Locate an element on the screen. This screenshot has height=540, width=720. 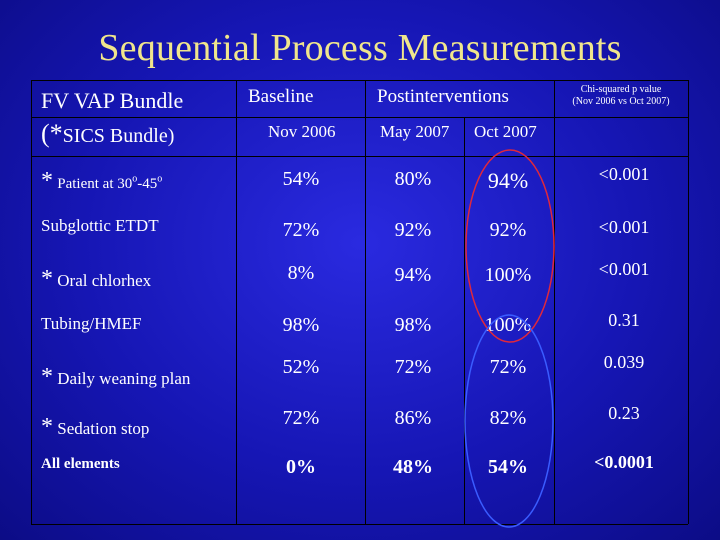
row-label: * Patient at 30o-45o is located at coordinates (102, 181).